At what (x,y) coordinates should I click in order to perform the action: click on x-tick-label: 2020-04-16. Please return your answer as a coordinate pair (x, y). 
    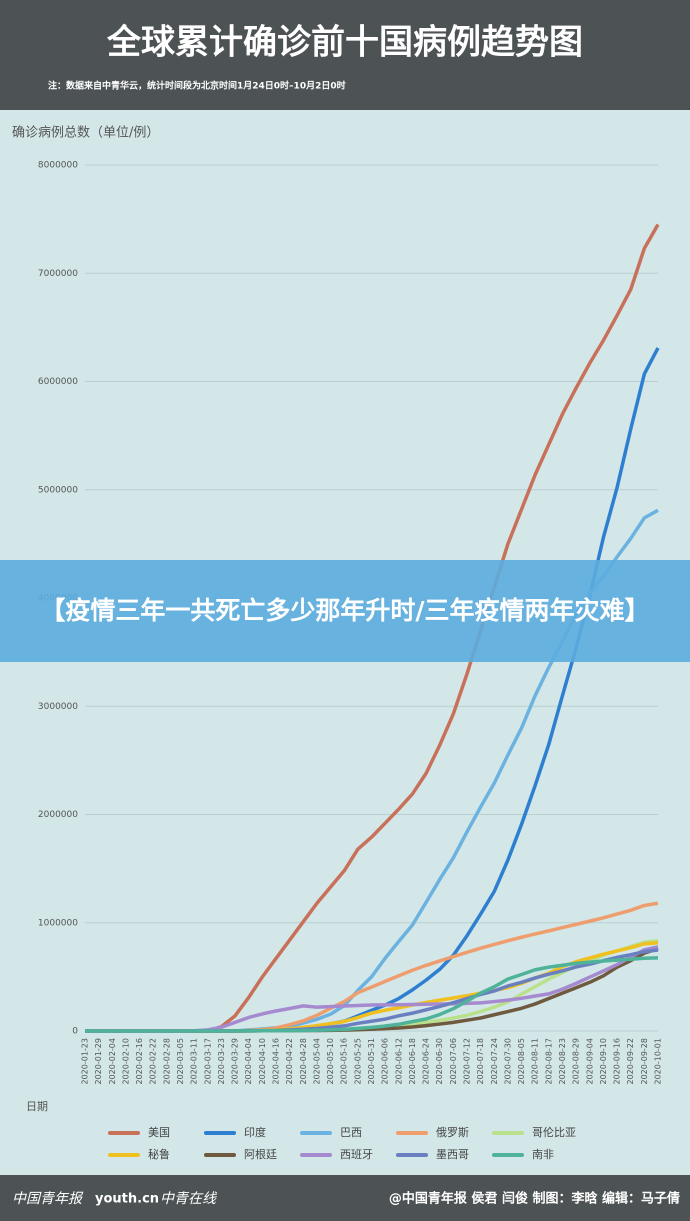
    Looking at the image, I should click on (276, 1061).